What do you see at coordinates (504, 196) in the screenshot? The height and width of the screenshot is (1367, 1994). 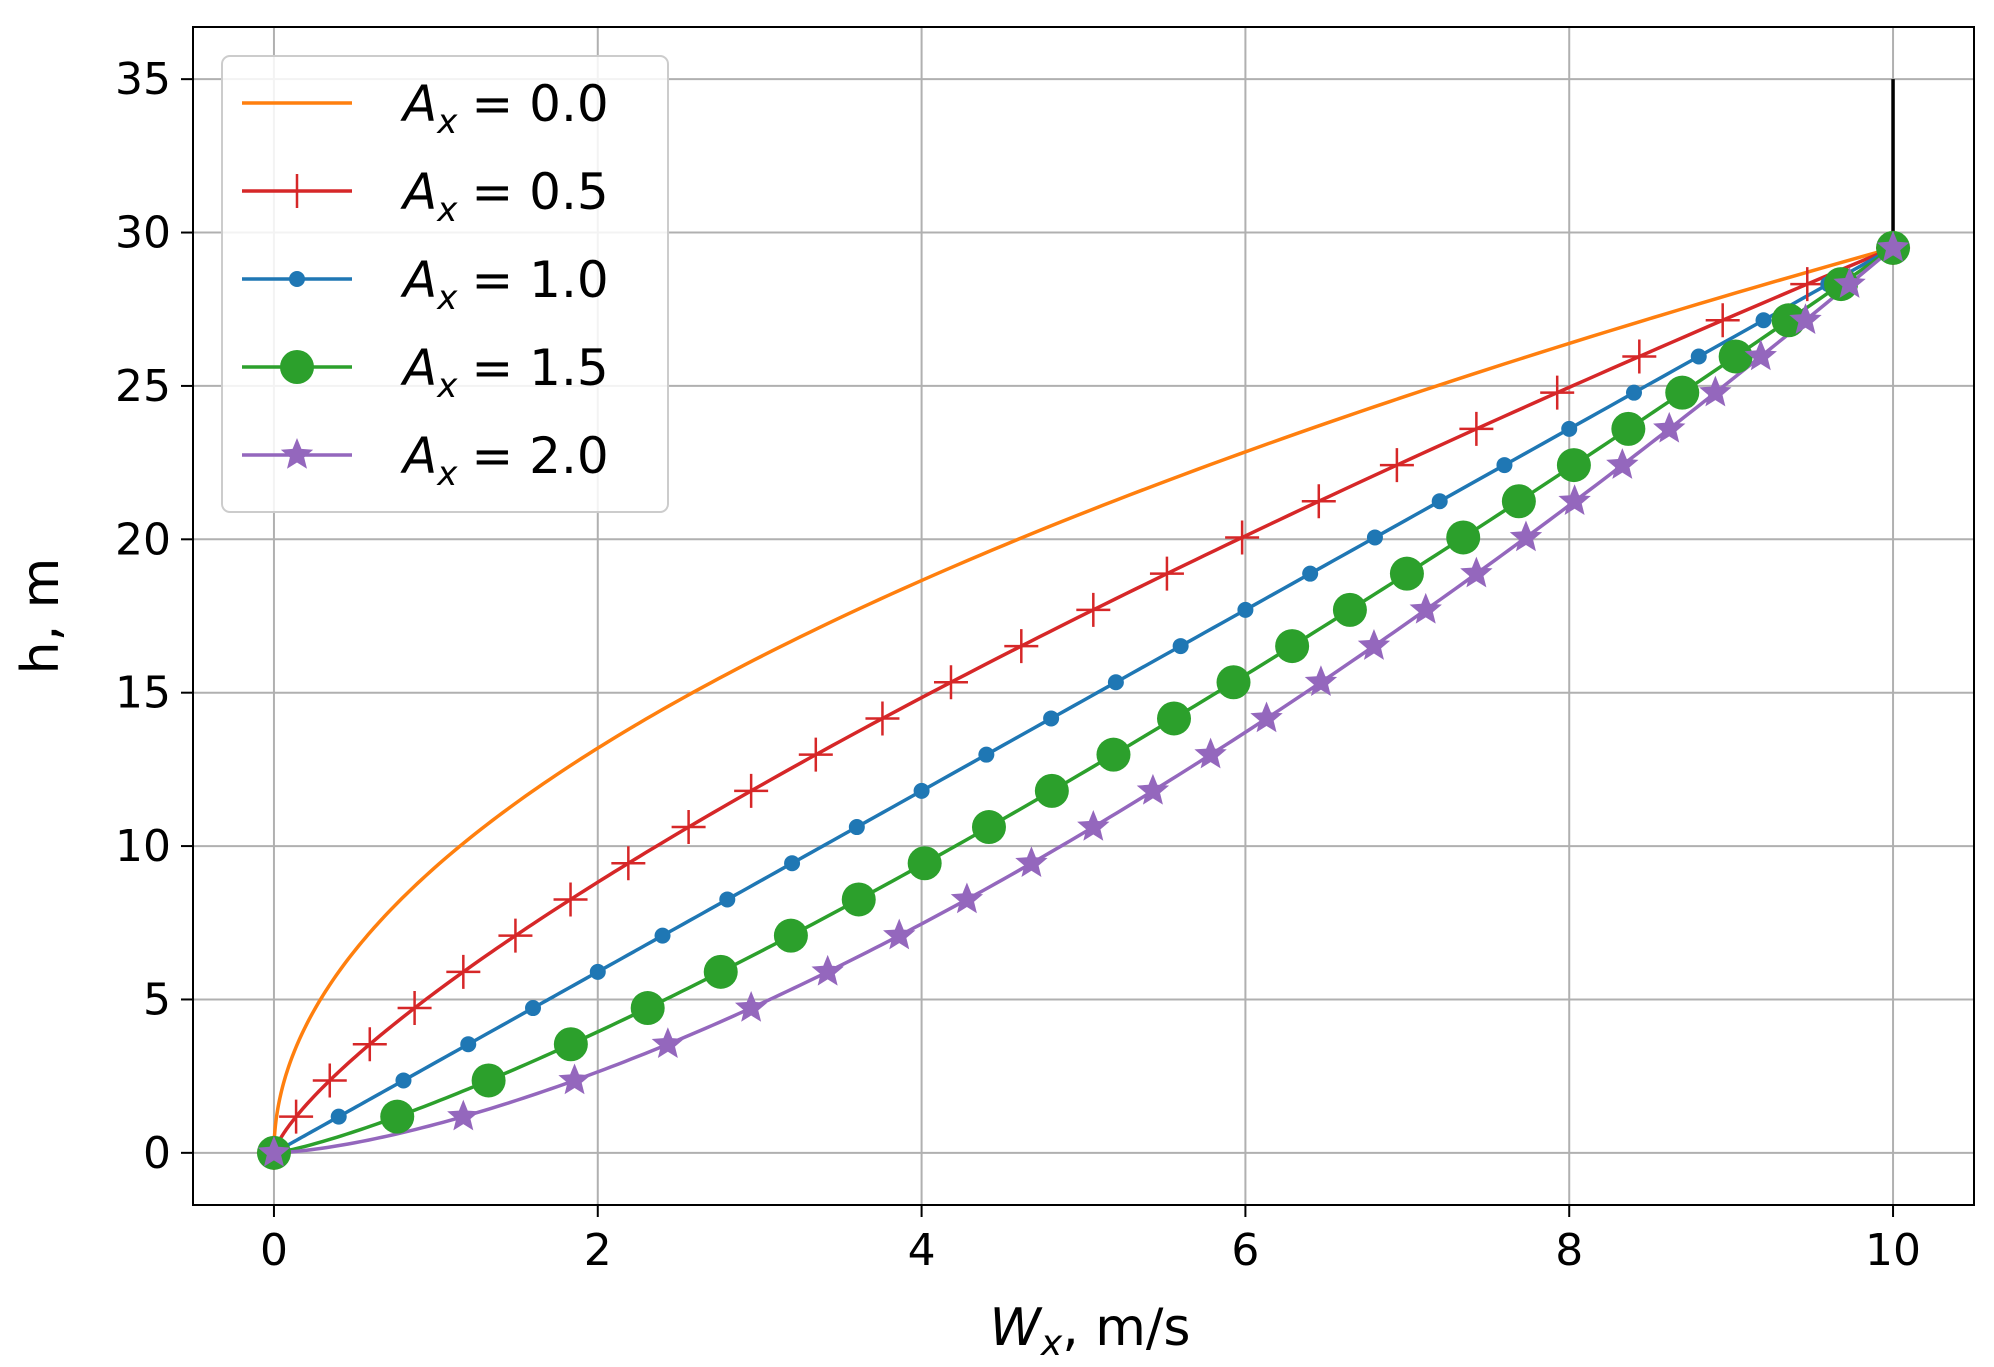 I see `legend-label: Ax = 0.5` at bounding box center [504, 196].